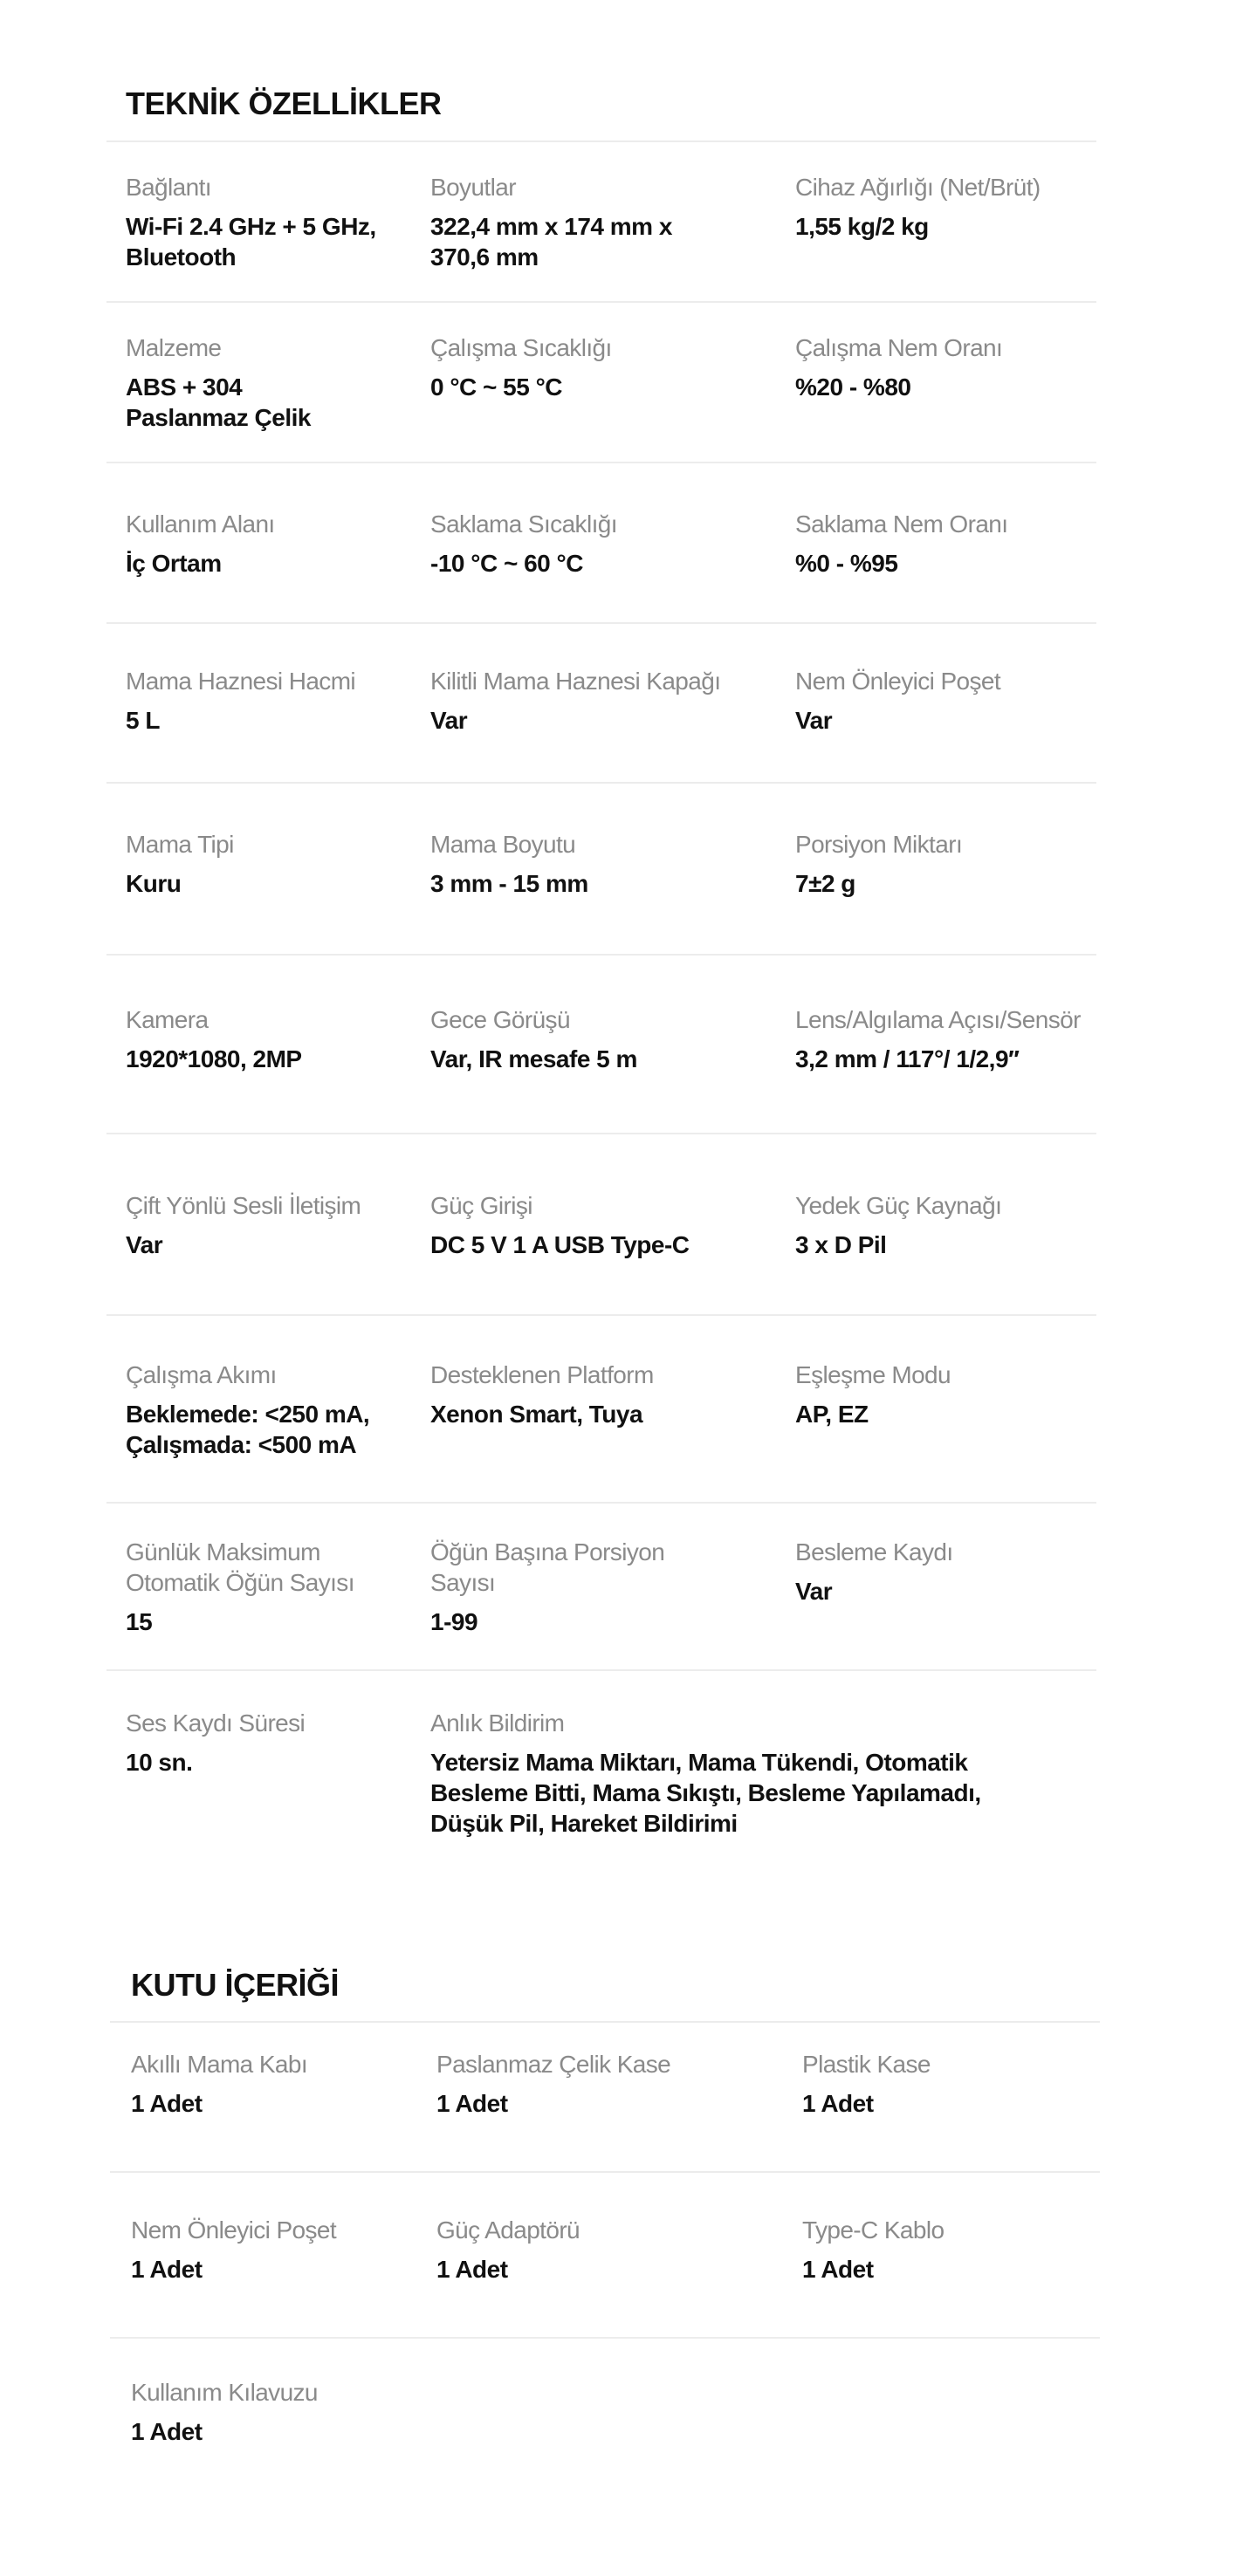  Describe the element at coordinates (174, 347) in the screenshot. I see `spec-label: Malzeme` at that location.